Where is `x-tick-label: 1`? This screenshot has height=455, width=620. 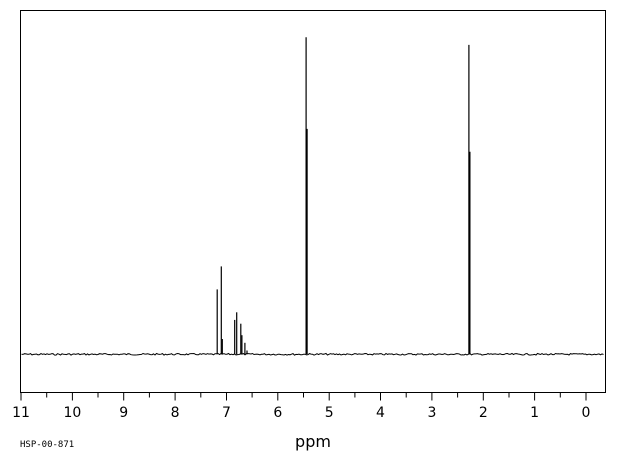
x-tick-label: 1 is located at coordinates (534, 413).